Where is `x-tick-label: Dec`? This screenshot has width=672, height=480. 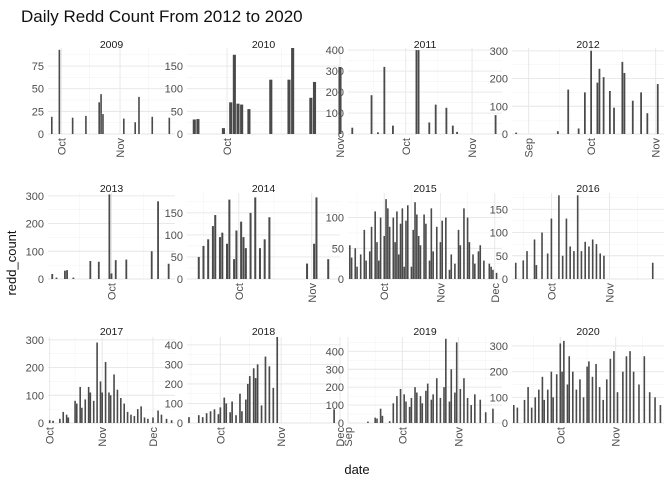 x-tick-label: Dec is located at coordinates (496, 293).